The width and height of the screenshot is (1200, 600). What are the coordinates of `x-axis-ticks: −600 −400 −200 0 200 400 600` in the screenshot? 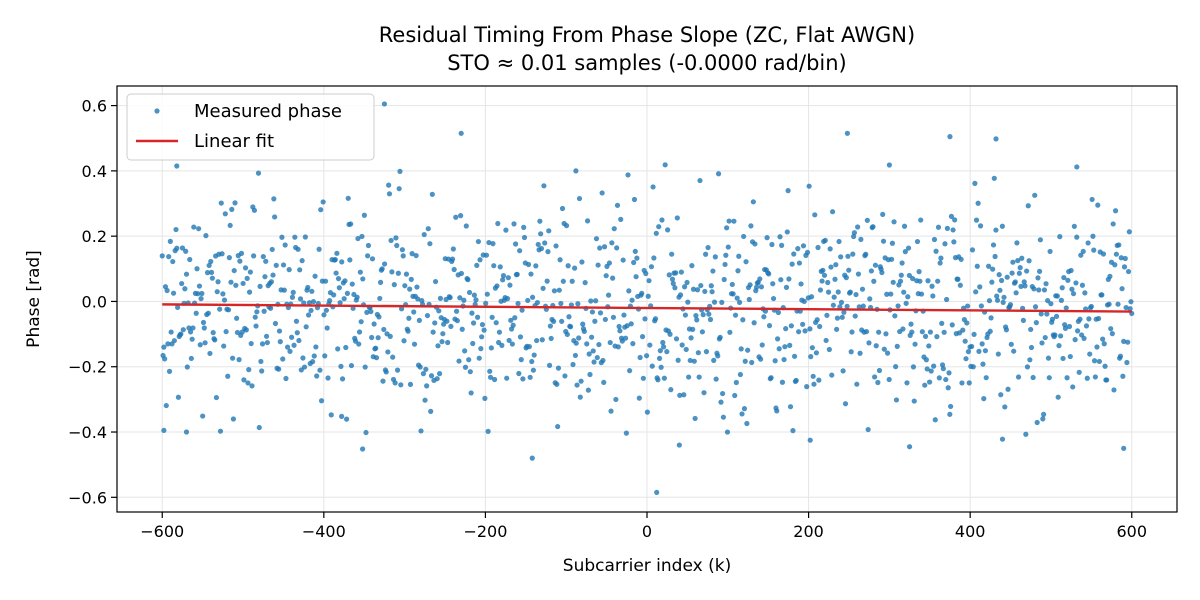 It's located at (643, 526).